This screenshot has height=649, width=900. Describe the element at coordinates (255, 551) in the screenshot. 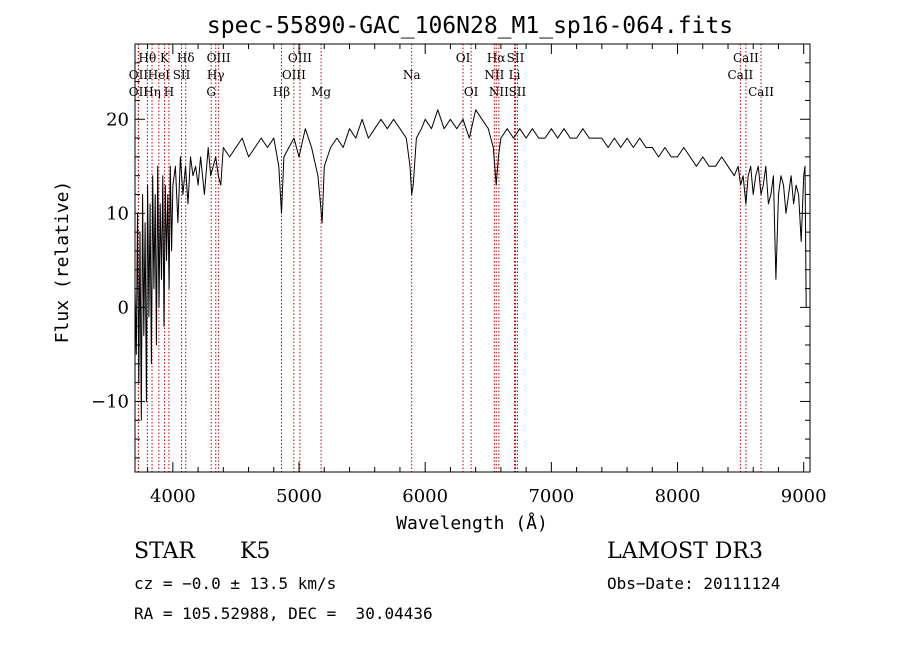

I see `object-subclass: K5` at that location.